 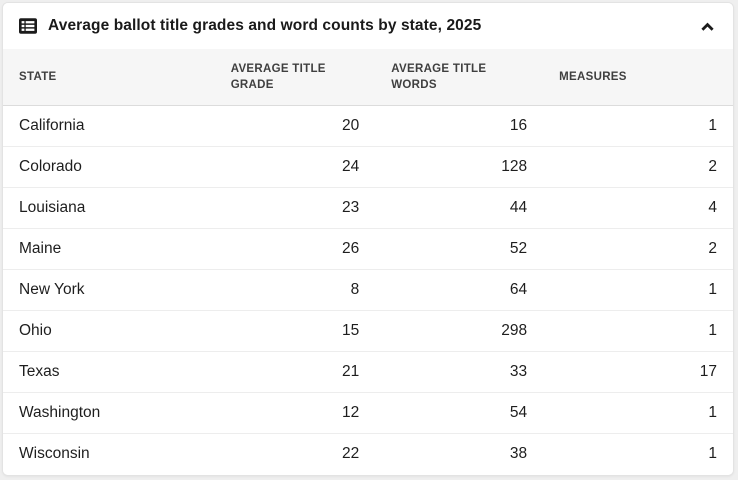 What do you see at coordinates (295, 77) in the screenshot?
I see `column-header-average-title-grade: AVERAGE TITLE GRADE` at bounding box center [295, 77].